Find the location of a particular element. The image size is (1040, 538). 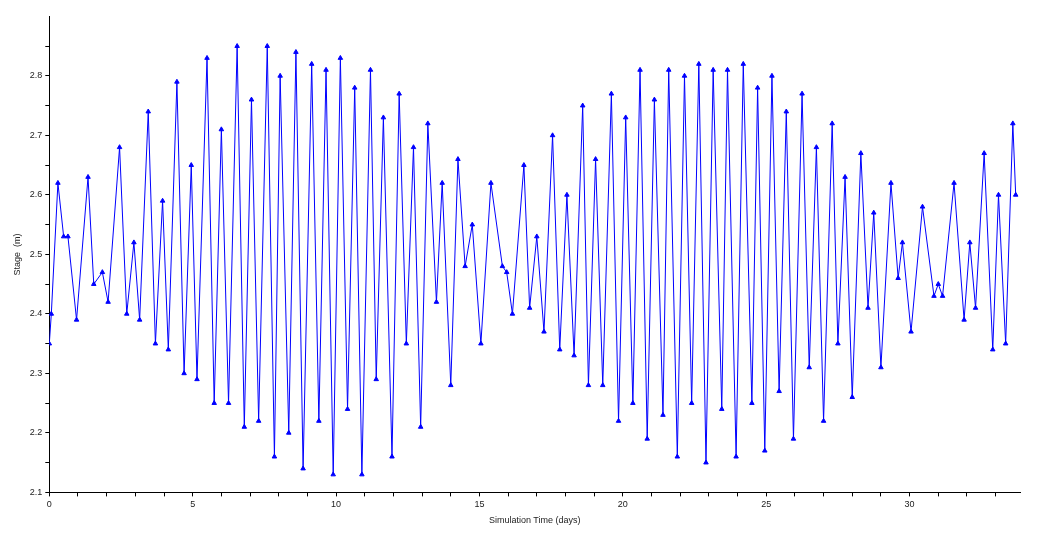

y-axis-title: Stage (m) is located at coordinates (16, 254).